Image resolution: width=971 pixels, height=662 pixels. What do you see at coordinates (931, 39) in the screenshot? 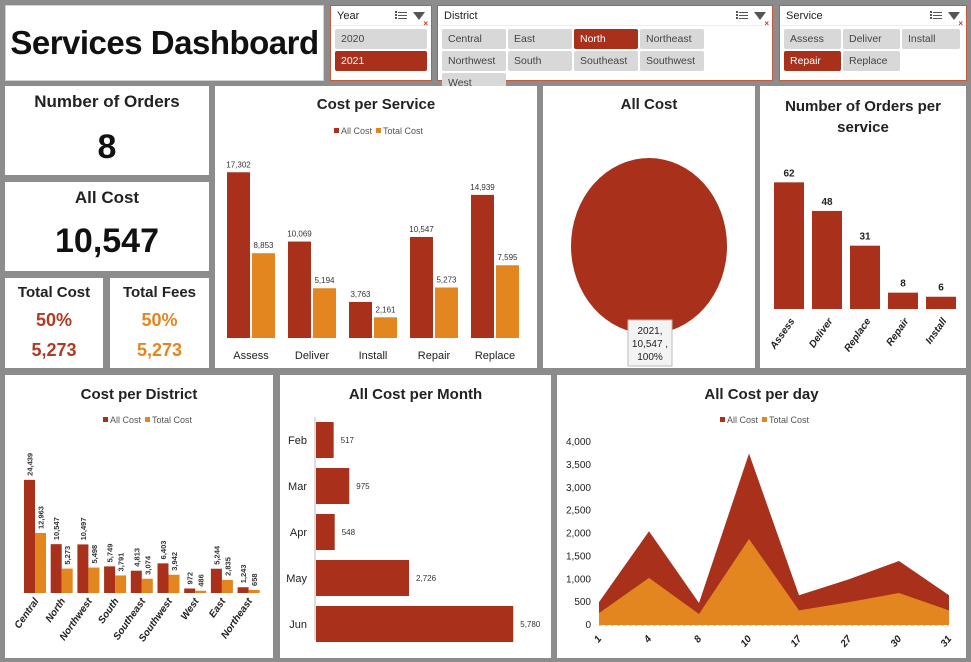
I see `service-chip-install: Install` at bounding box center [931, 39].